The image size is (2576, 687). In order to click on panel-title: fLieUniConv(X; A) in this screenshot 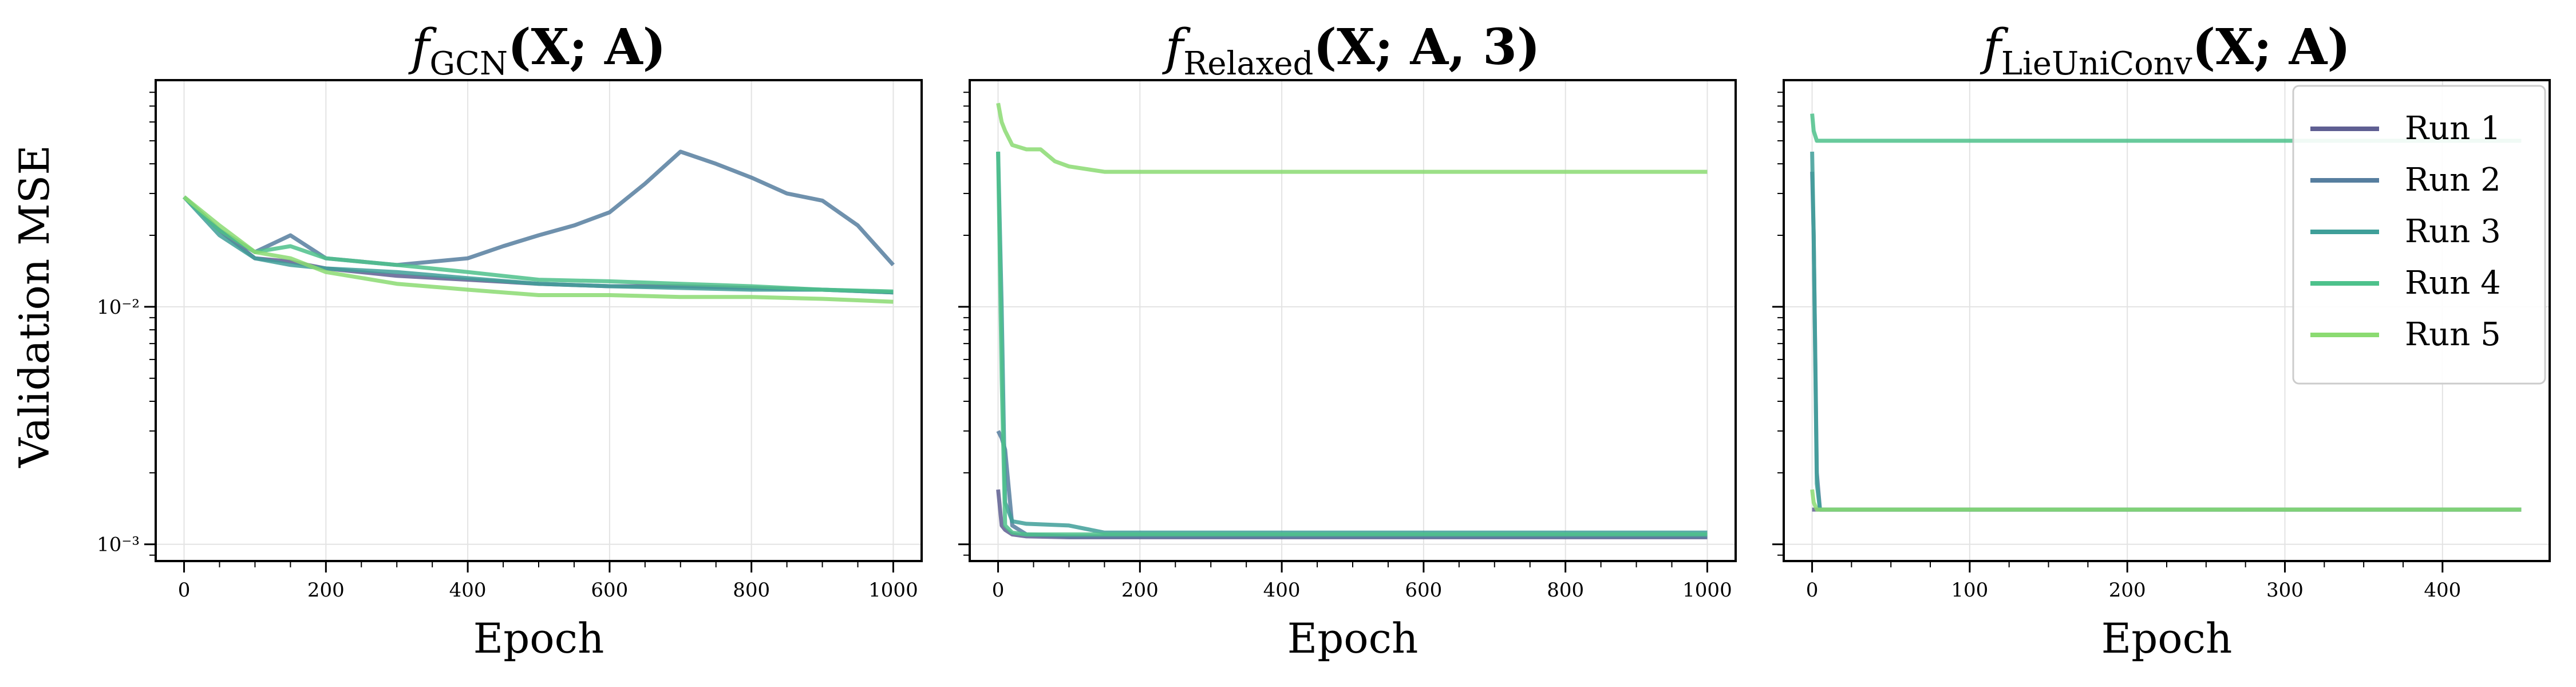, I will do `click(2165, 50)`.